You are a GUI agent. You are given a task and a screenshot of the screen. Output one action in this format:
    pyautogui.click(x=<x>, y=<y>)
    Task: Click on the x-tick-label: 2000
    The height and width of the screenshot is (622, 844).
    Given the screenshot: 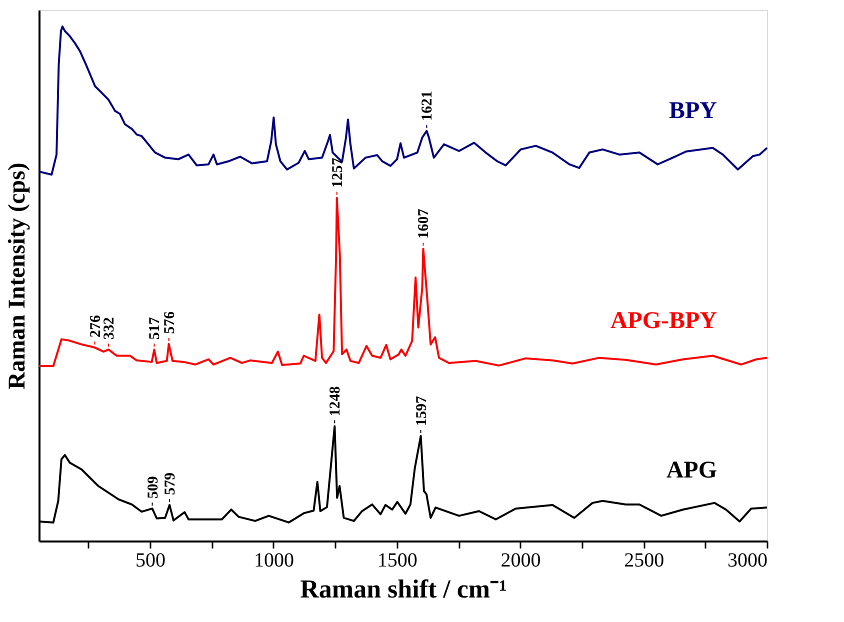 What is the action you would take?
    pyautogui.click(x=520, y=561)
    